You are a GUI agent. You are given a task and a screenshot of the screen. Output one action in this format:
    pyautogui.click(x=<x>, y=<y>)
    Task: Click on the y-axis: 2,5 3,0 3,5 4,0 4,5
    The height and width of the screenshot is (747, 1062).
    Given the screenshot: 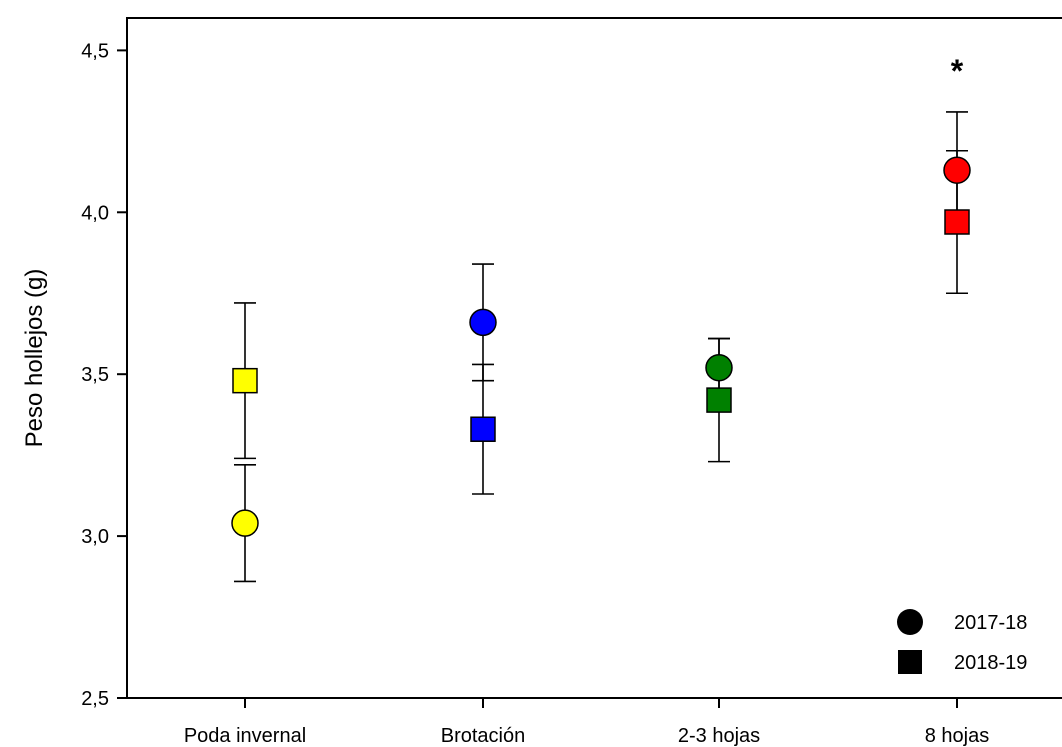 What is the action you would take?
    pyautogui.click(x=104, y=375)
    